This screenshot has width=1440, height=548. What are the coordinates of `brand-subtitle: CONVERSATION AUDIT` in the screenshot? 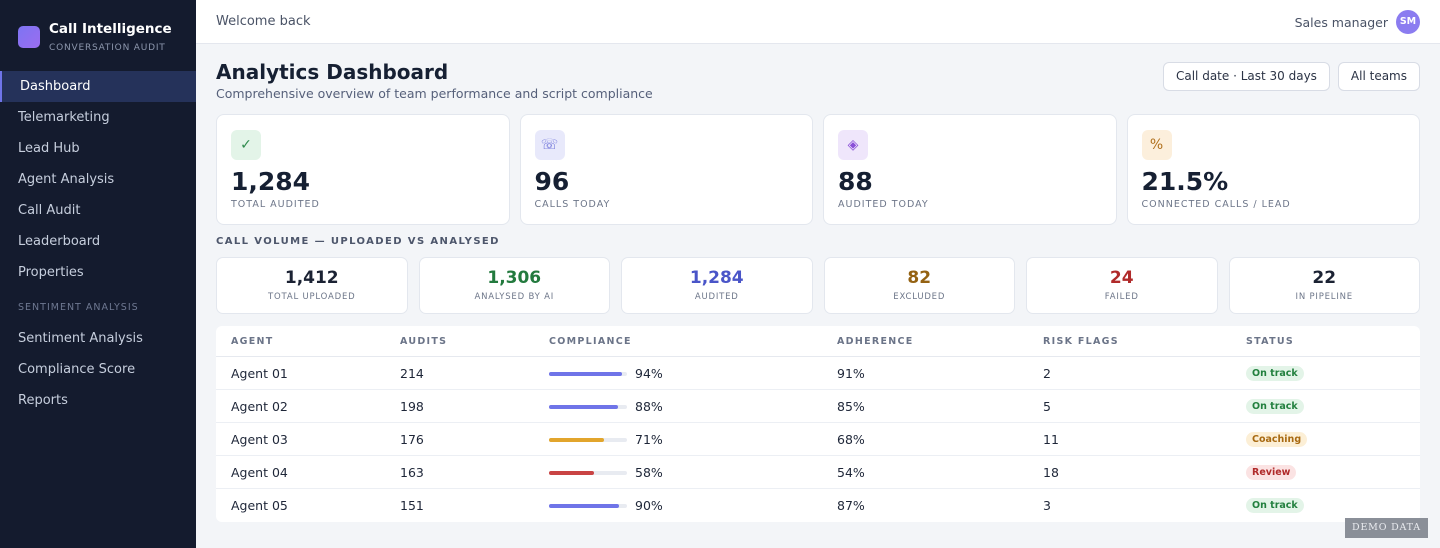 It's located at (107, 47).